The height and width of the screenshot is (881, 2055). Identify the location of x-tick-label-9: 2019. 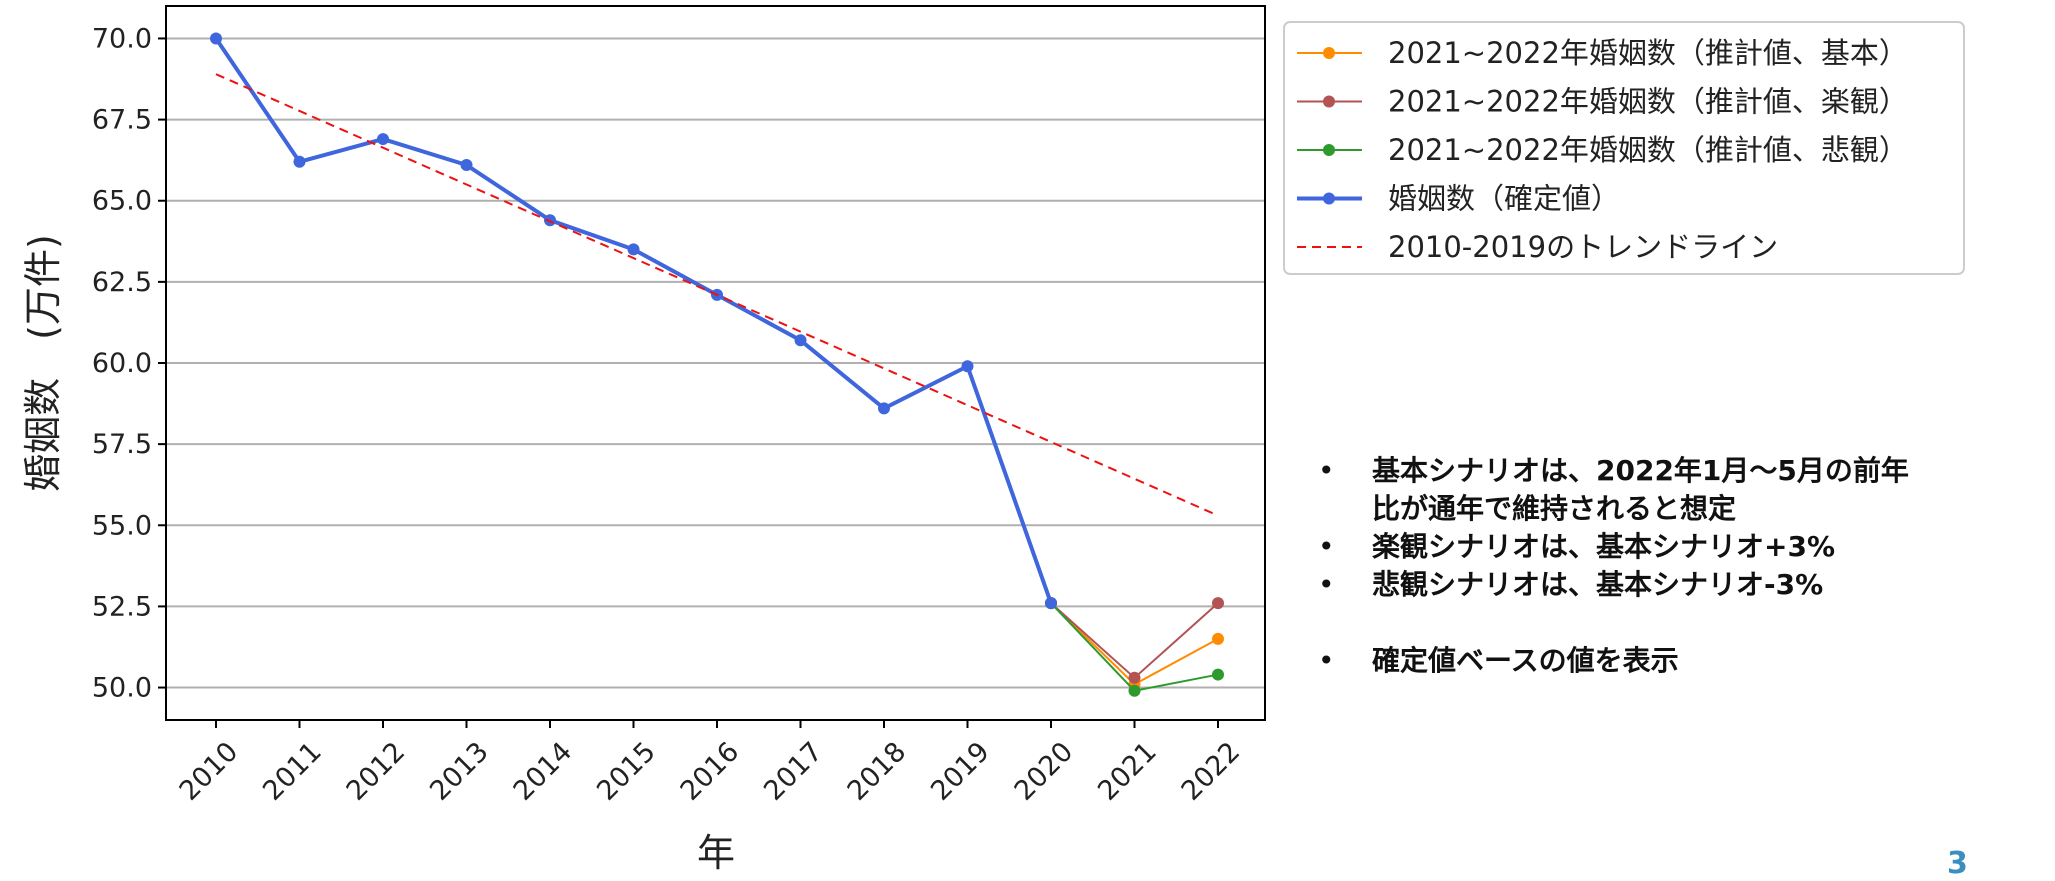
(960, 771).